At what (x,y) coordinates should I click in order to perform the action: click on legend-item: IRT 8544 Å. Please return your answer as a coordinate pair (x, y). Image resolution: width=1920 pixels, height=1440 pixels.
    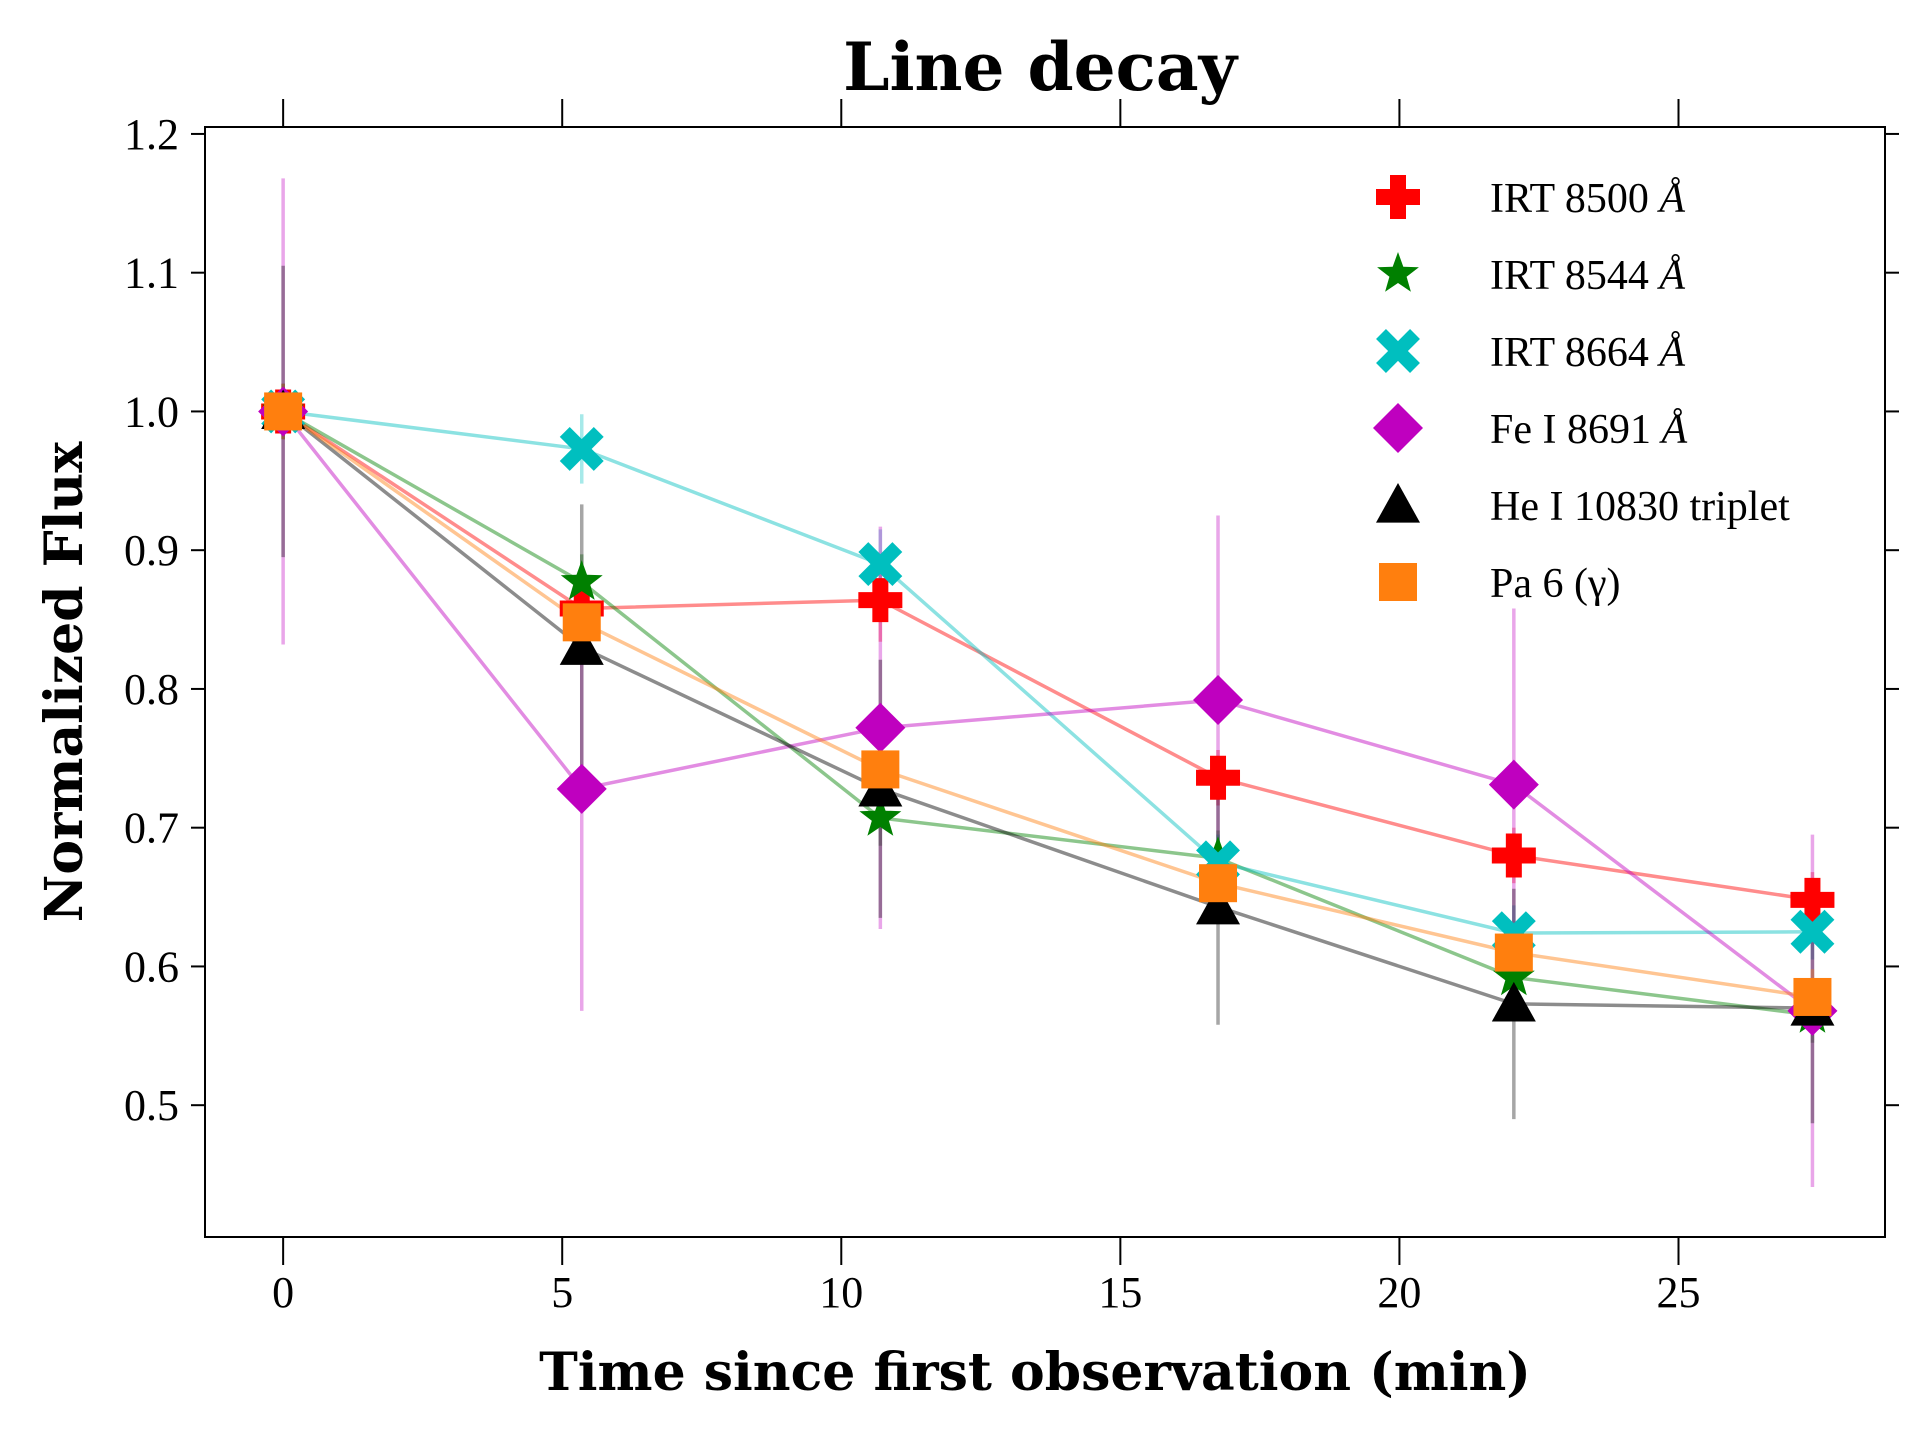
    Looking at the image, I should click on (1531, 275).